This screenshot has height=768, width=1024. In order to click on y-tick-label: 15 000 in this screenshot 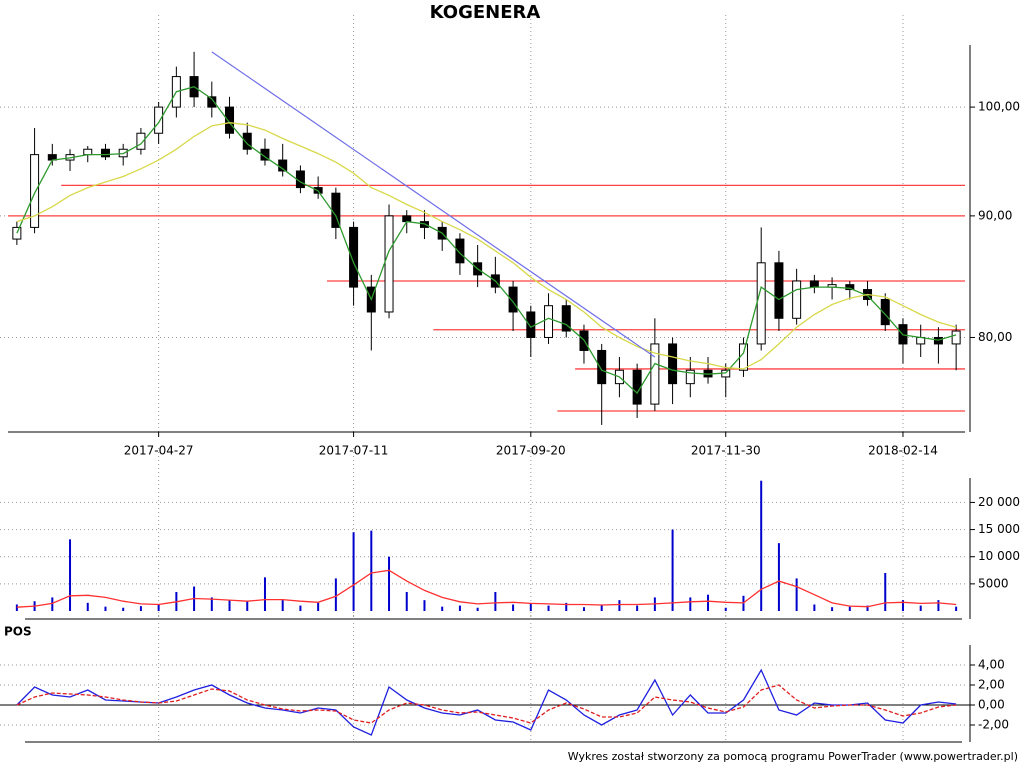, I will do `click(999, 529)`.